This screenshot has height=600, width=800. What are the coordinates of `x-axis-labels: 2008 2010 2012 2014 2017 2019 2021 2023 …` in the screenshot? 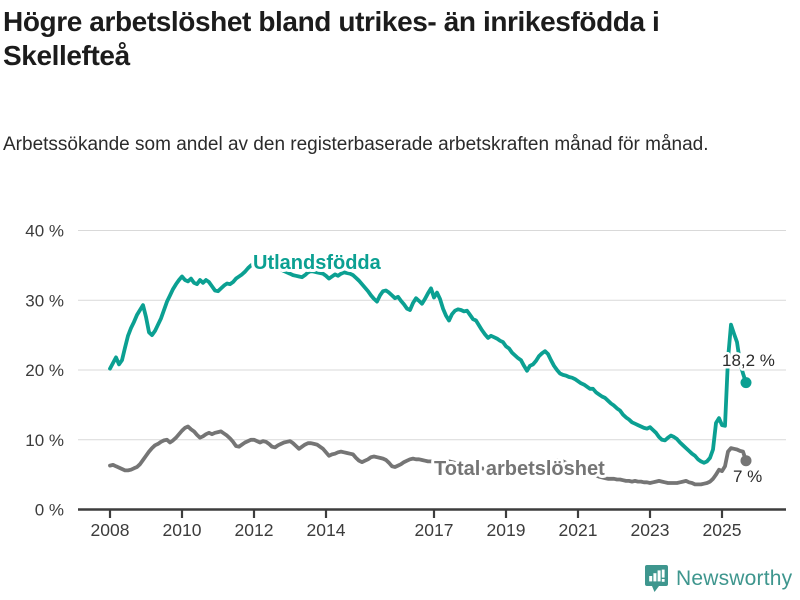 It's located at (416, 530).